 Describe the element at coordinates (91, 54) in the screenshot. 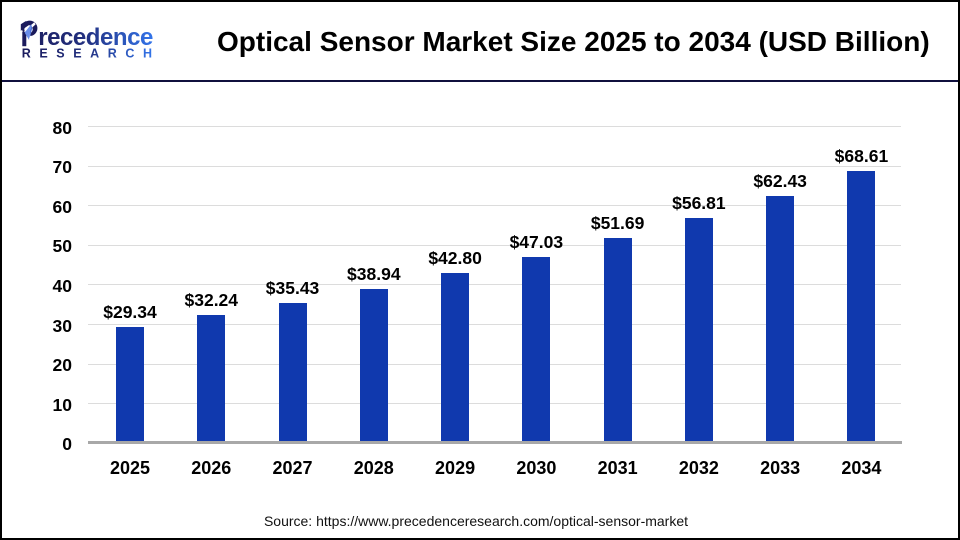

I see `svg-text: RESEARCH` at that location.